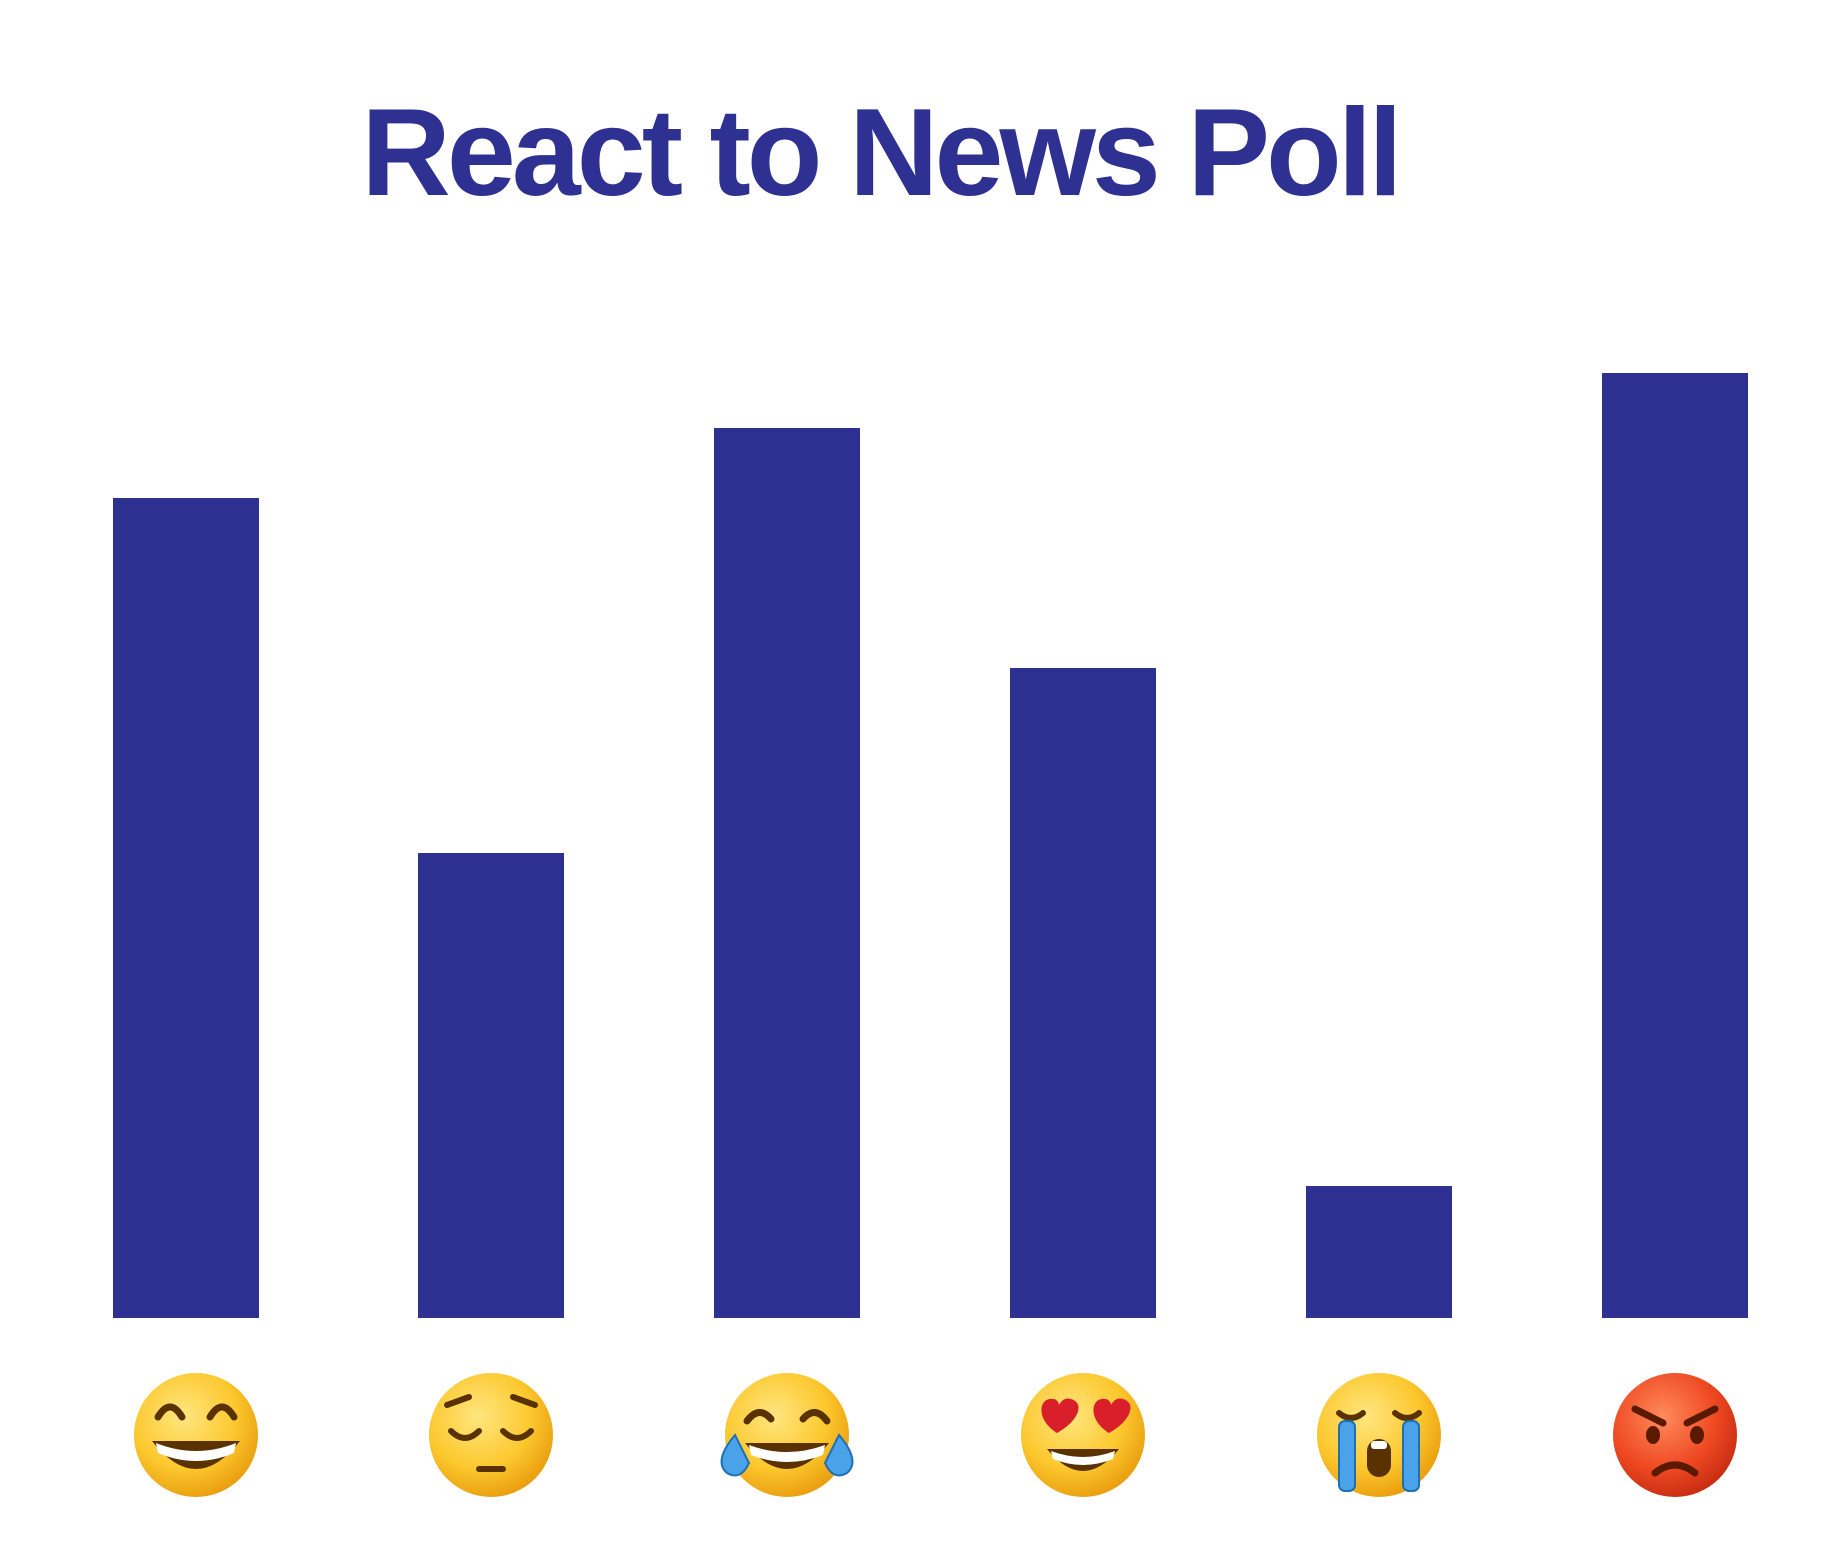  What do you see at coordinates (196, 1435) in the screenshot?
I see `grinning-face-icon` at bounding box center [196, 1435].